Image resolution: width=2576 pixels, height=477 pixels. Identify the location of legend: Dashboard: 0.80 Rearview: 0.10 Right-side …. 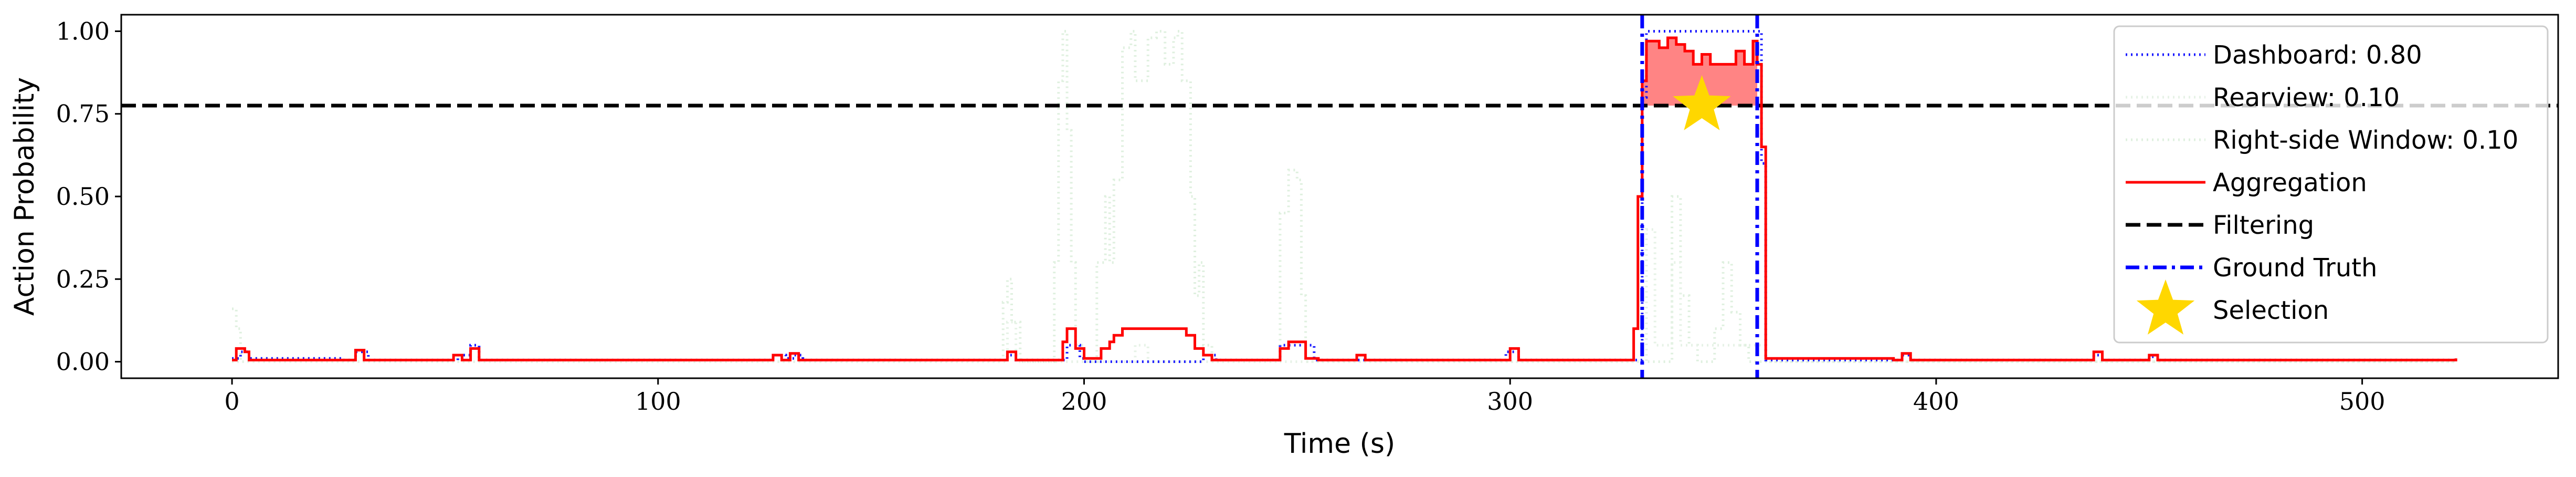
(2331, 185).